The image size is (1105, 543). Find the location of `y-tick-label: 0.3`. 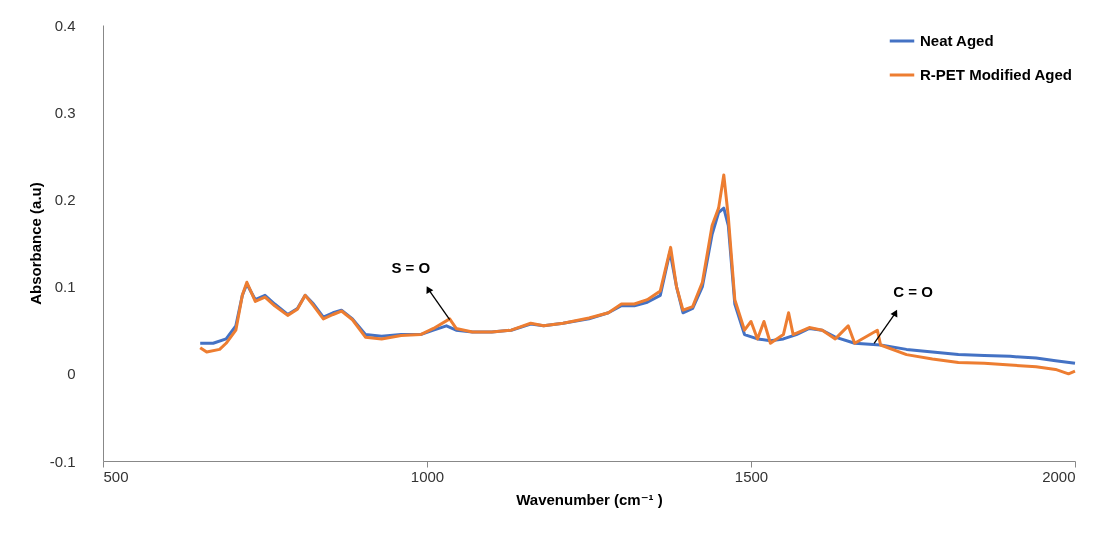

y-tick-label: 0.3 is located at coordinates (65, 112).